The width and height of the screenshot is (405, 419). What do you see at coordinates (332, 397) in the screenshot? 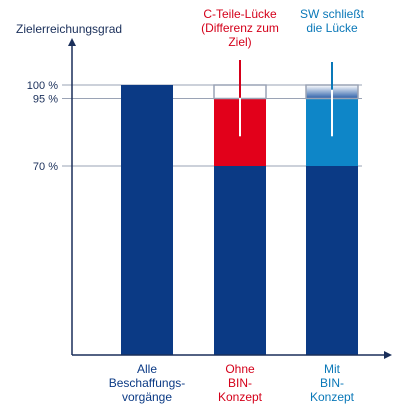
I see `category-label-2-line-2: Konzept` at bounding box center [332, 397].